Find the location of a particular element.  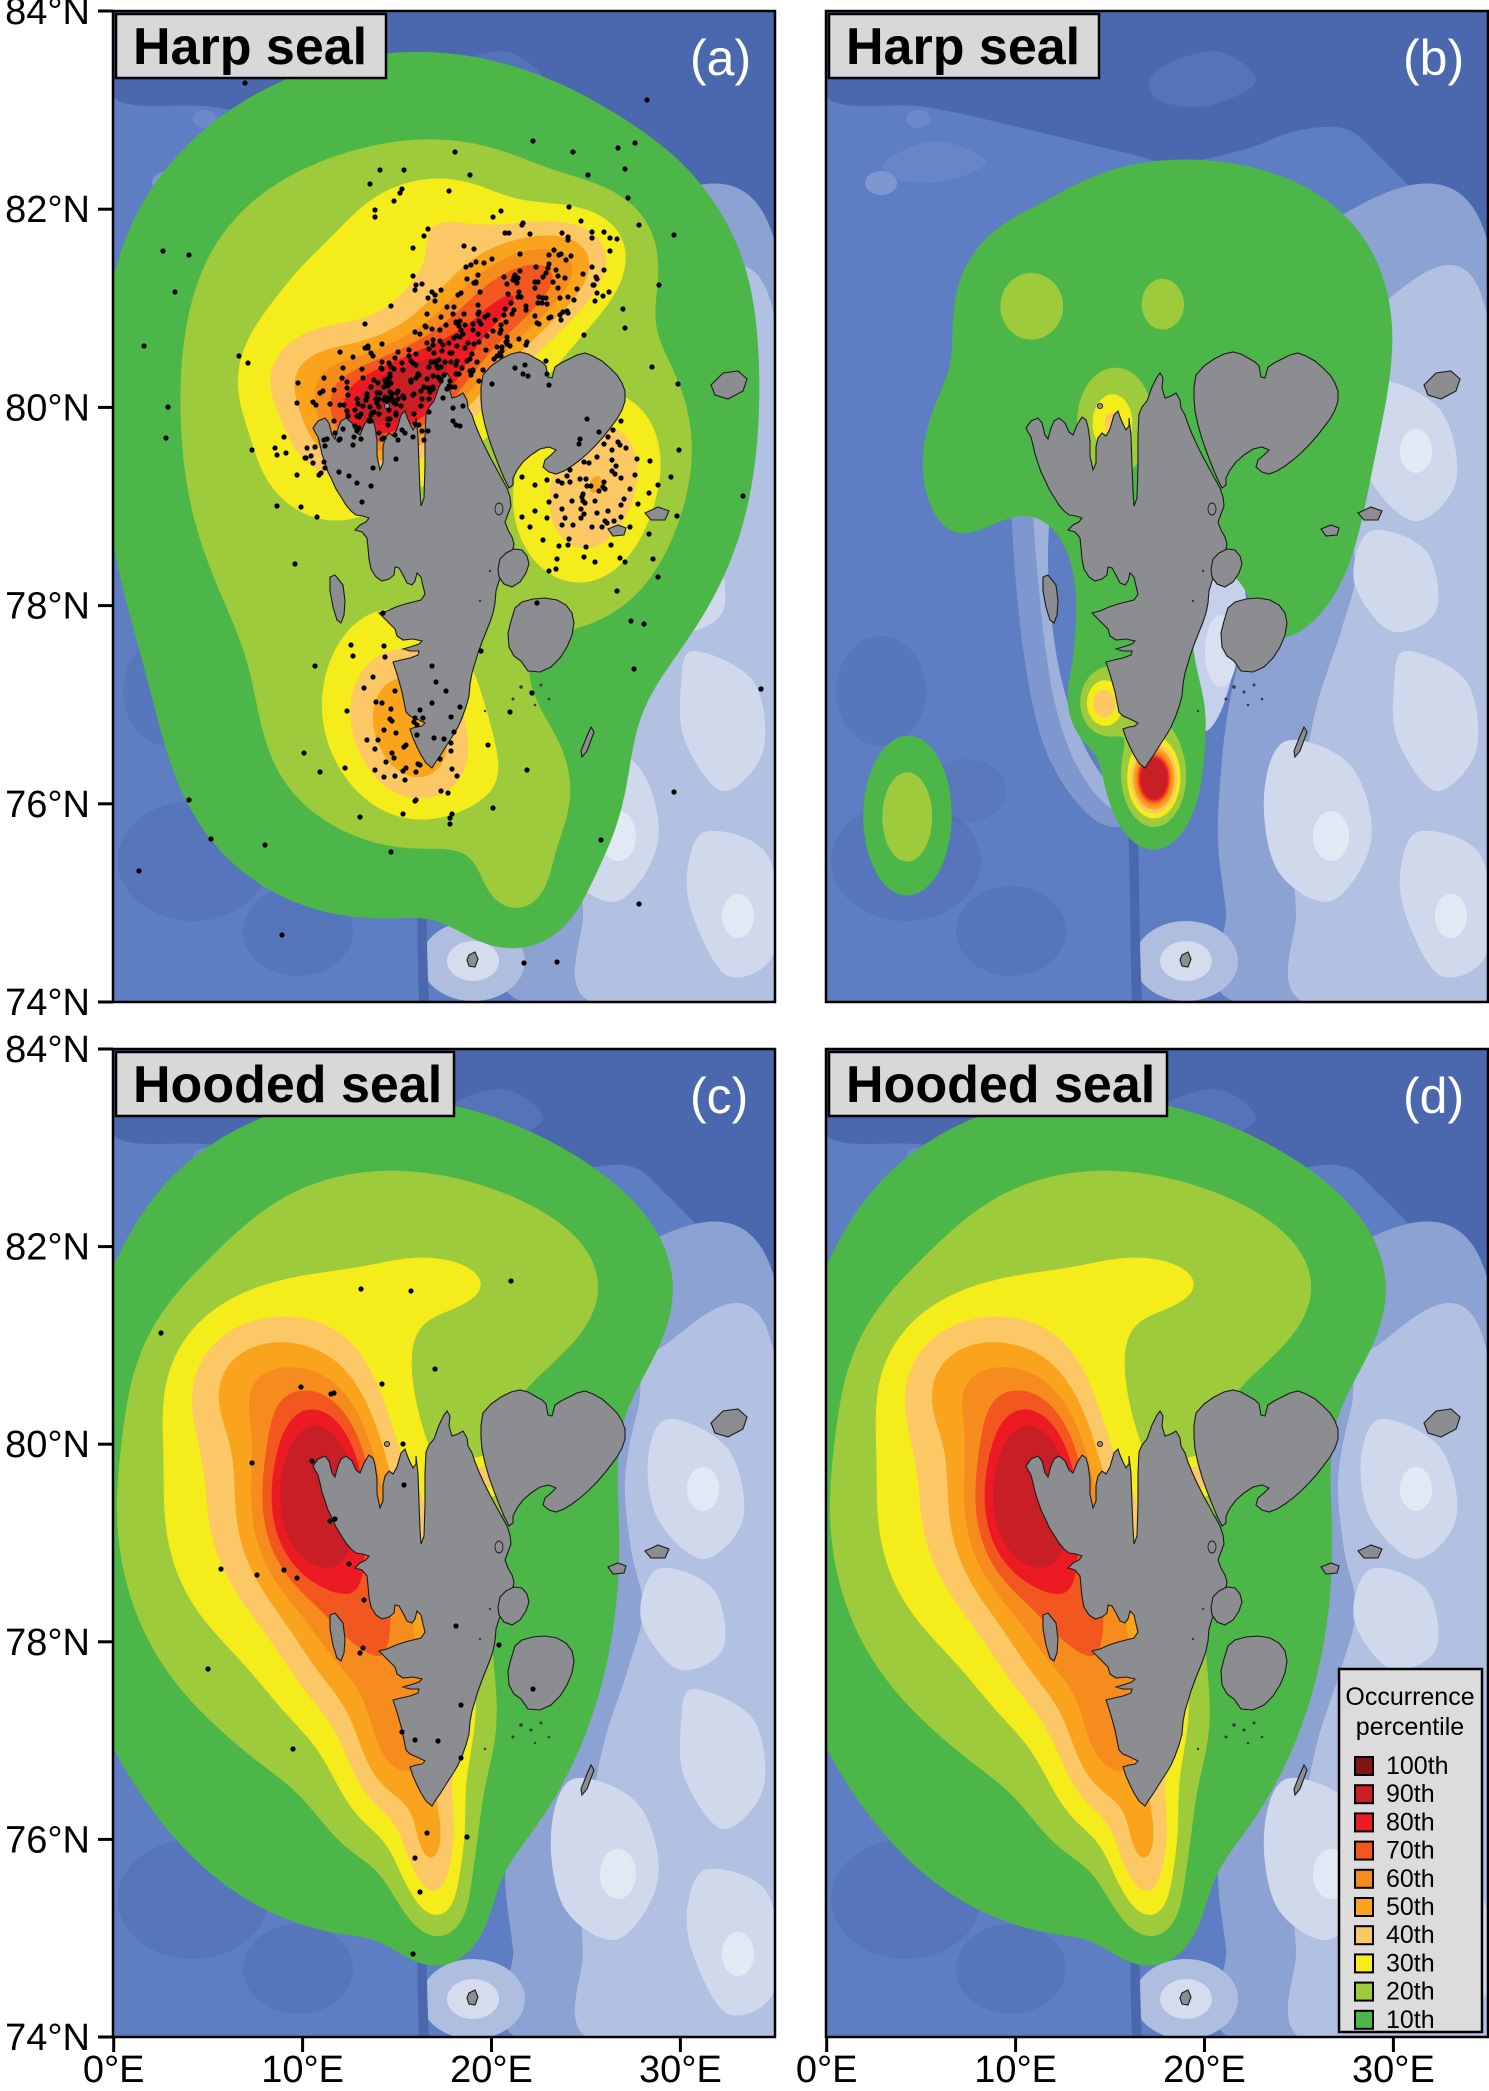

svg-text: (d) is located at coordinates (1433, 1096).